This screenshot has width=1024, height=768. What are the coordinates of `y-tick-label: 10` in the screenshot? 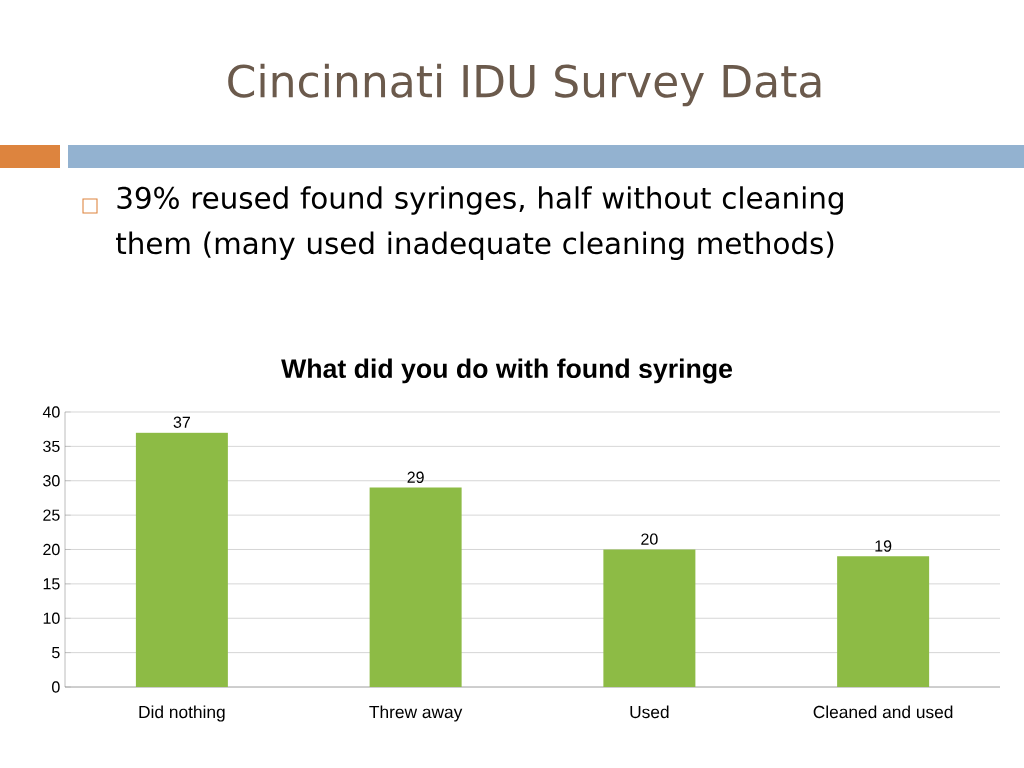 It's located at (51, 618).